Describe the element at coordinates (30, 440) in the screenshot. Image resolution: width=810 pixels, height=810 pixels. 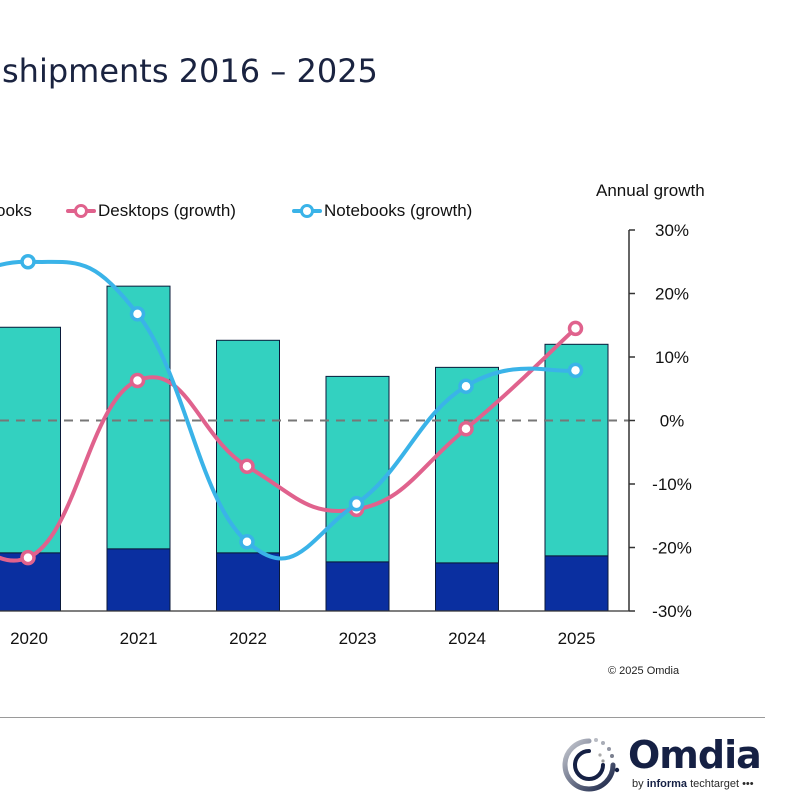
I see `bar-notebooks-2020` at that location.